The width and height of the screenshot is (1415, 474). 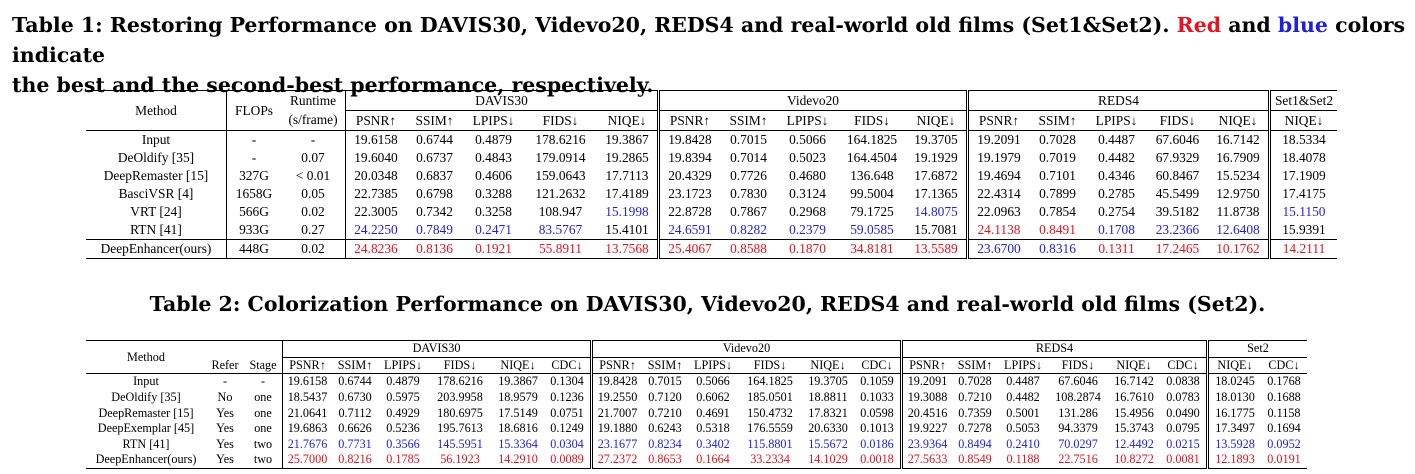 What do you see at coordinates (156, 175) in the screenshot?
I see `cell-method: DeepRemaster [15]` at bounding box center [156, 175].